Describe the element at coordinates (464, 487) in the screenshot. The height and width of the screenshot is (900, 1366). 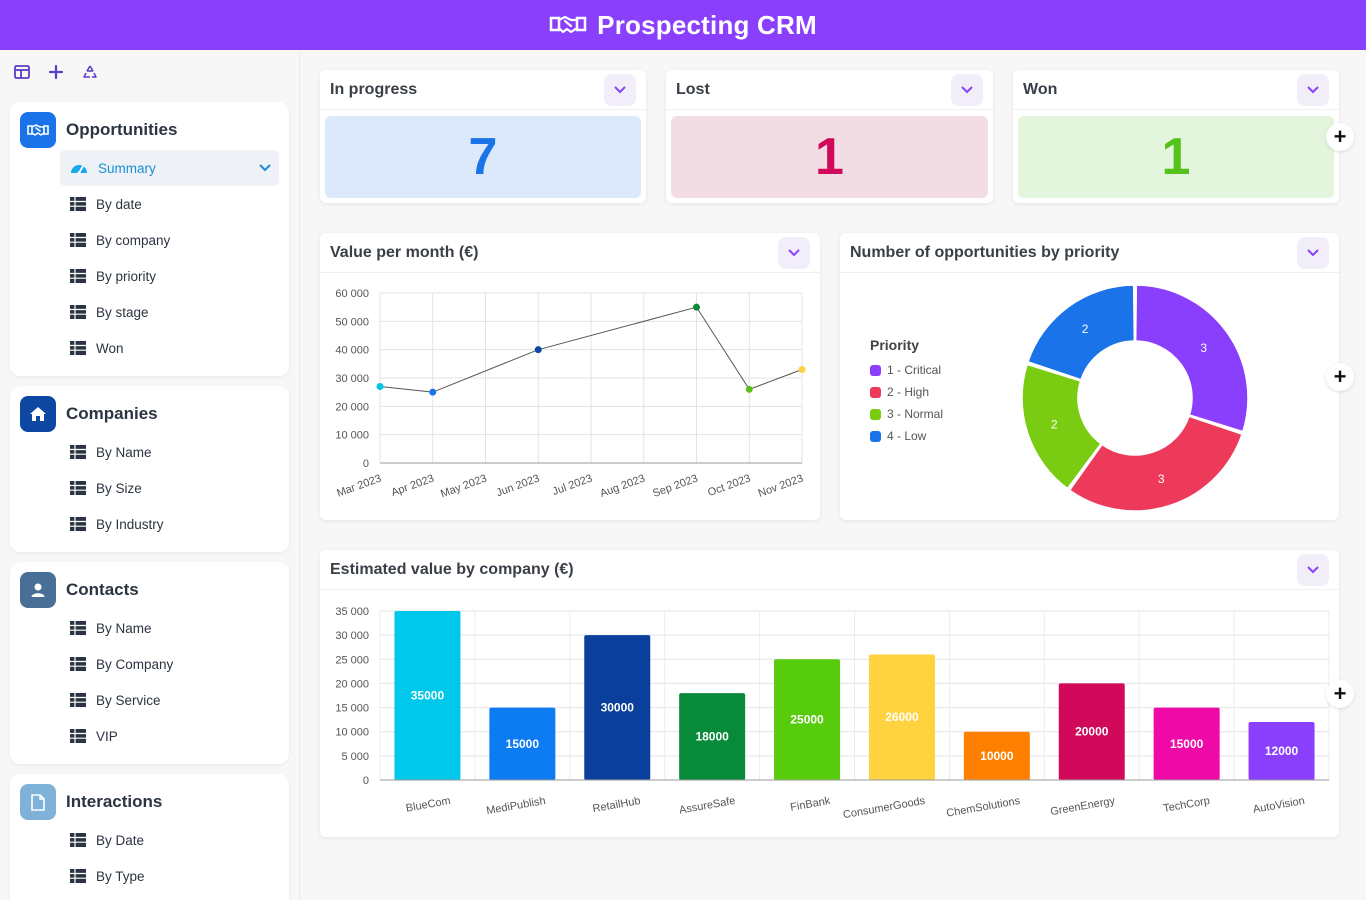
I see `x-tick-label: May 2023` at that location.